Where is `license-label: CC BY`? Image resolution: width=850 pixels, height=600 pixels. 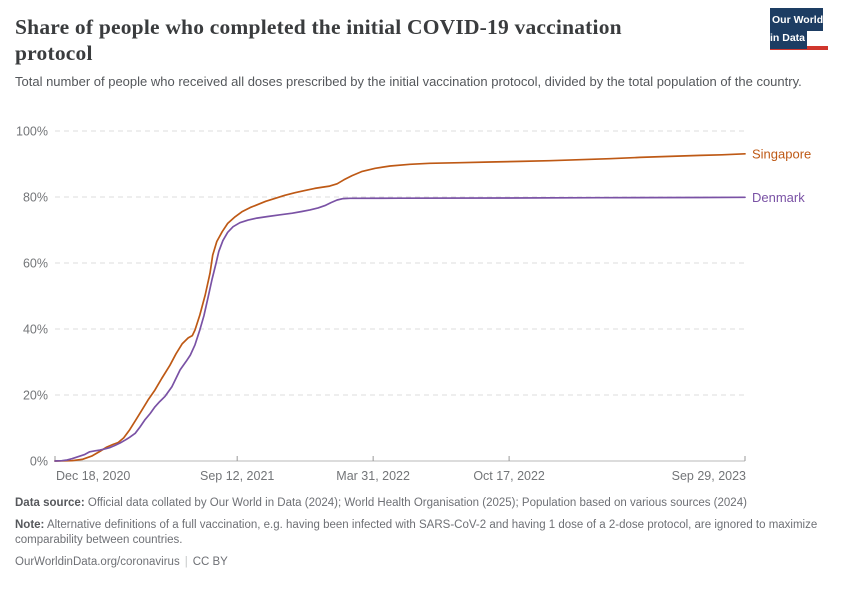 license-label: CC BY is located at coordinates (210, 562).